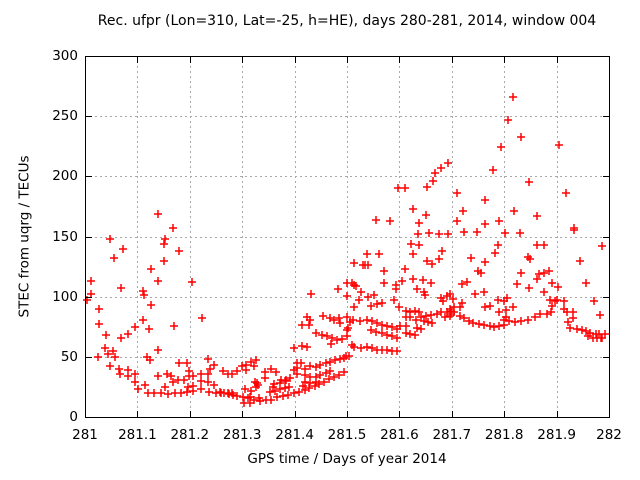 This screenshot has height=480, width=640. Describe the element at coordinates (65, 296) in the screenshot. I see `y-tick-label: 100` at that location.